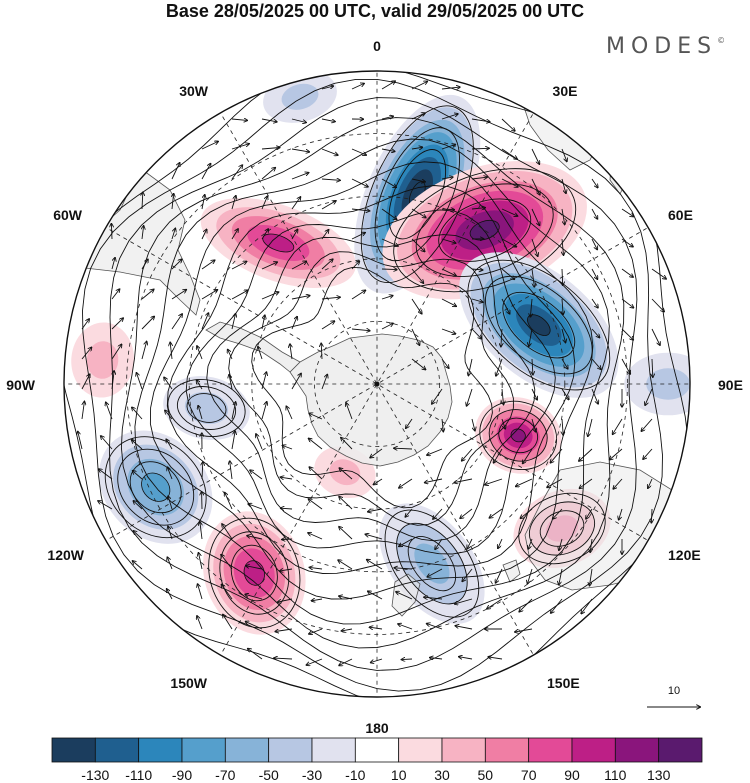  I want to click on colorbar-tick-label: -90, so click(182, 775).